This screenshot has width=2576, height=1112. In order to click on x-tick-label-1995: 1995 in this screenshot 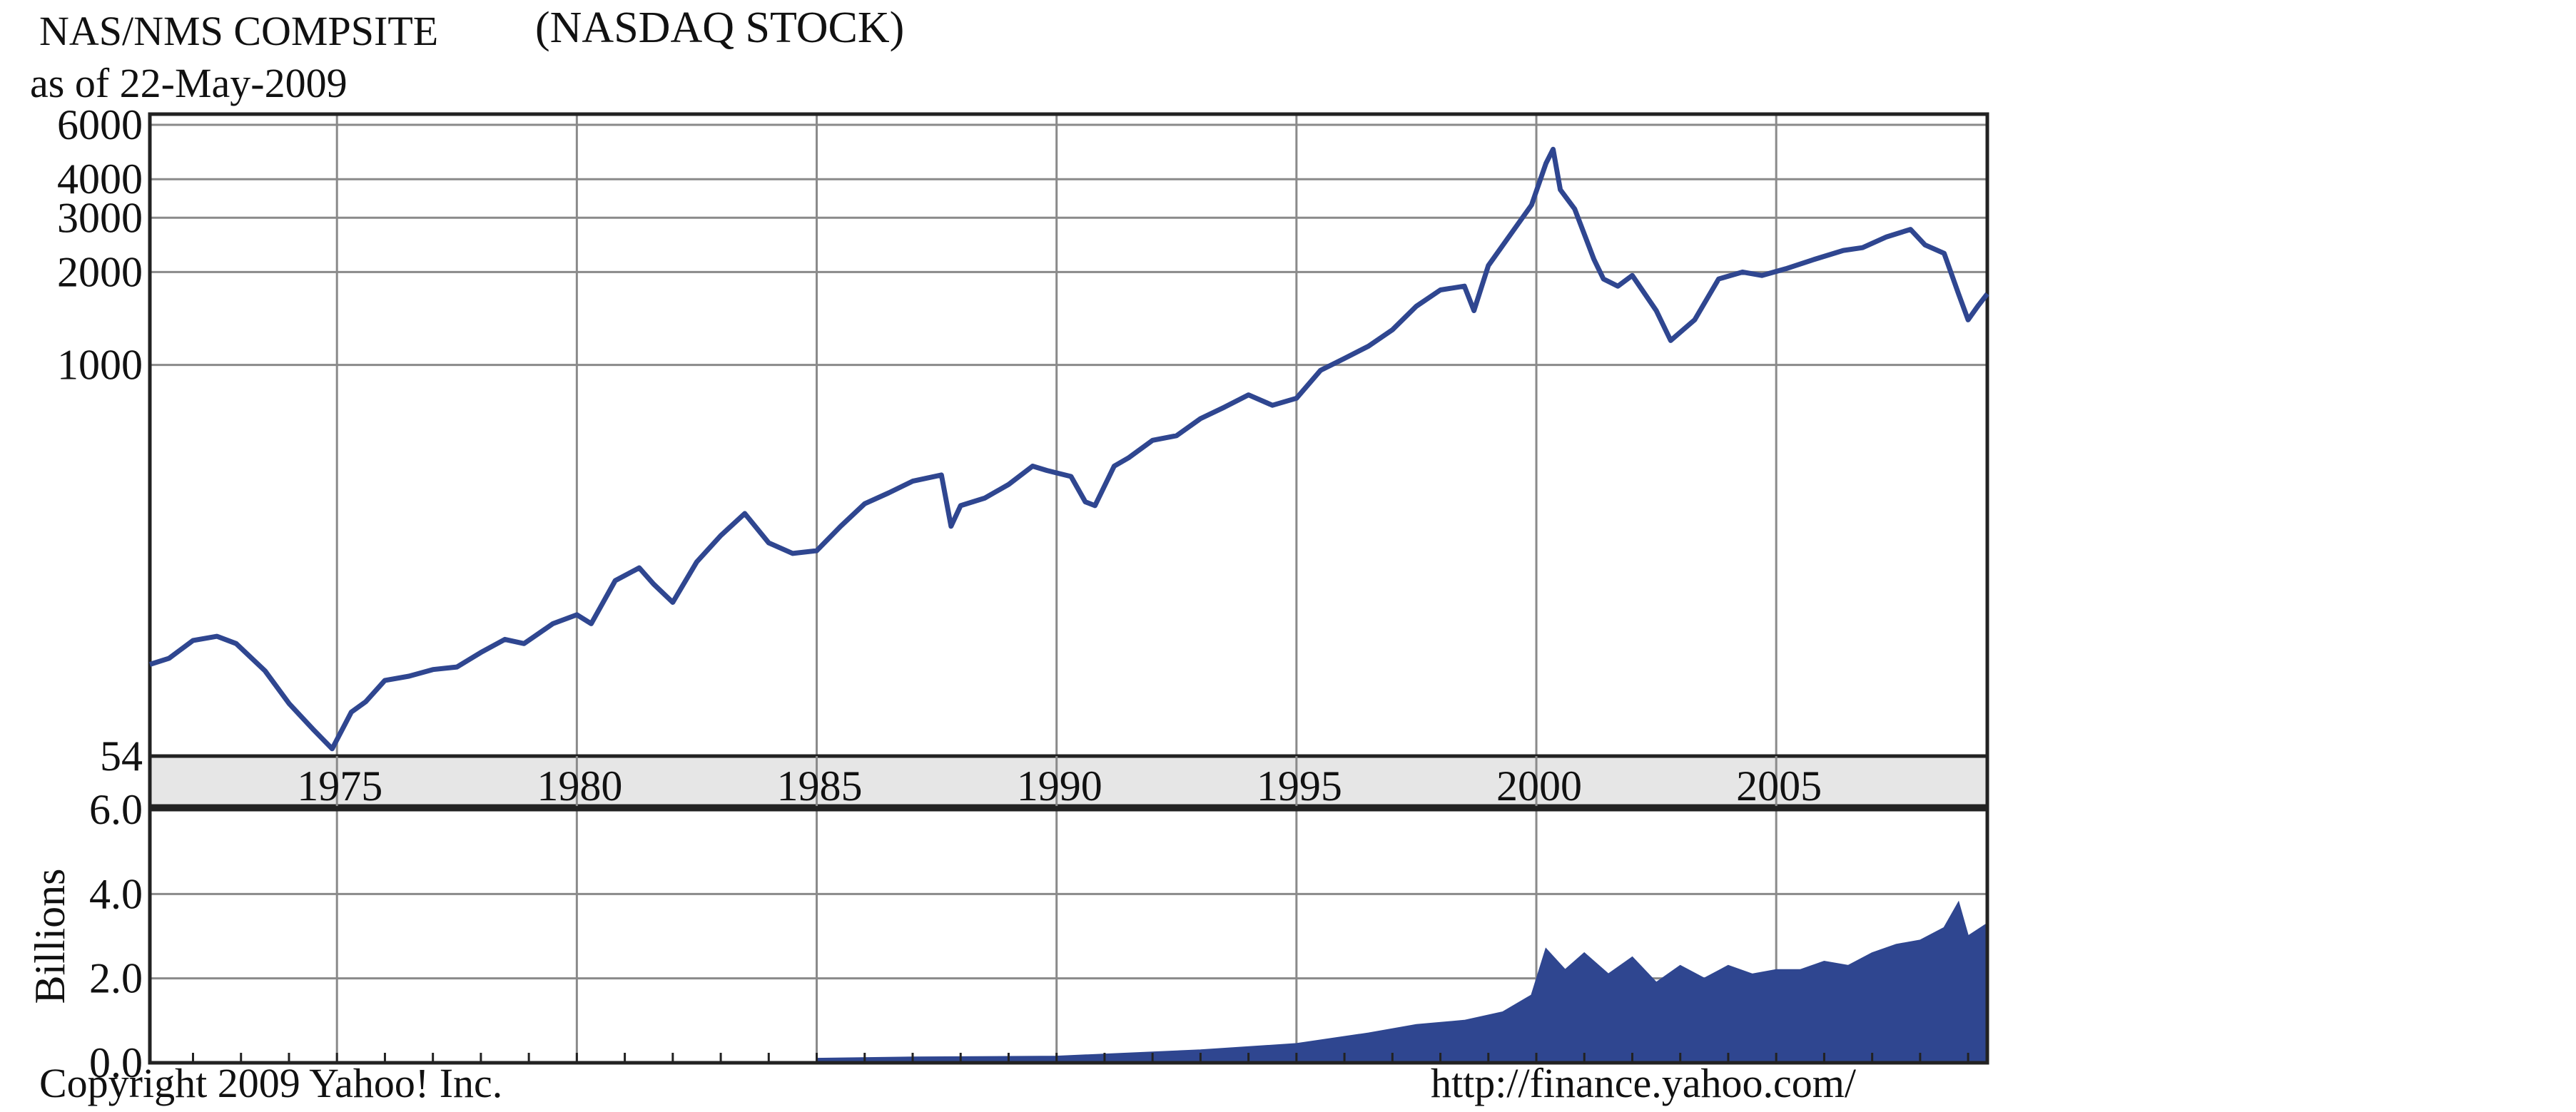, I will do `click(1299, 786)`.